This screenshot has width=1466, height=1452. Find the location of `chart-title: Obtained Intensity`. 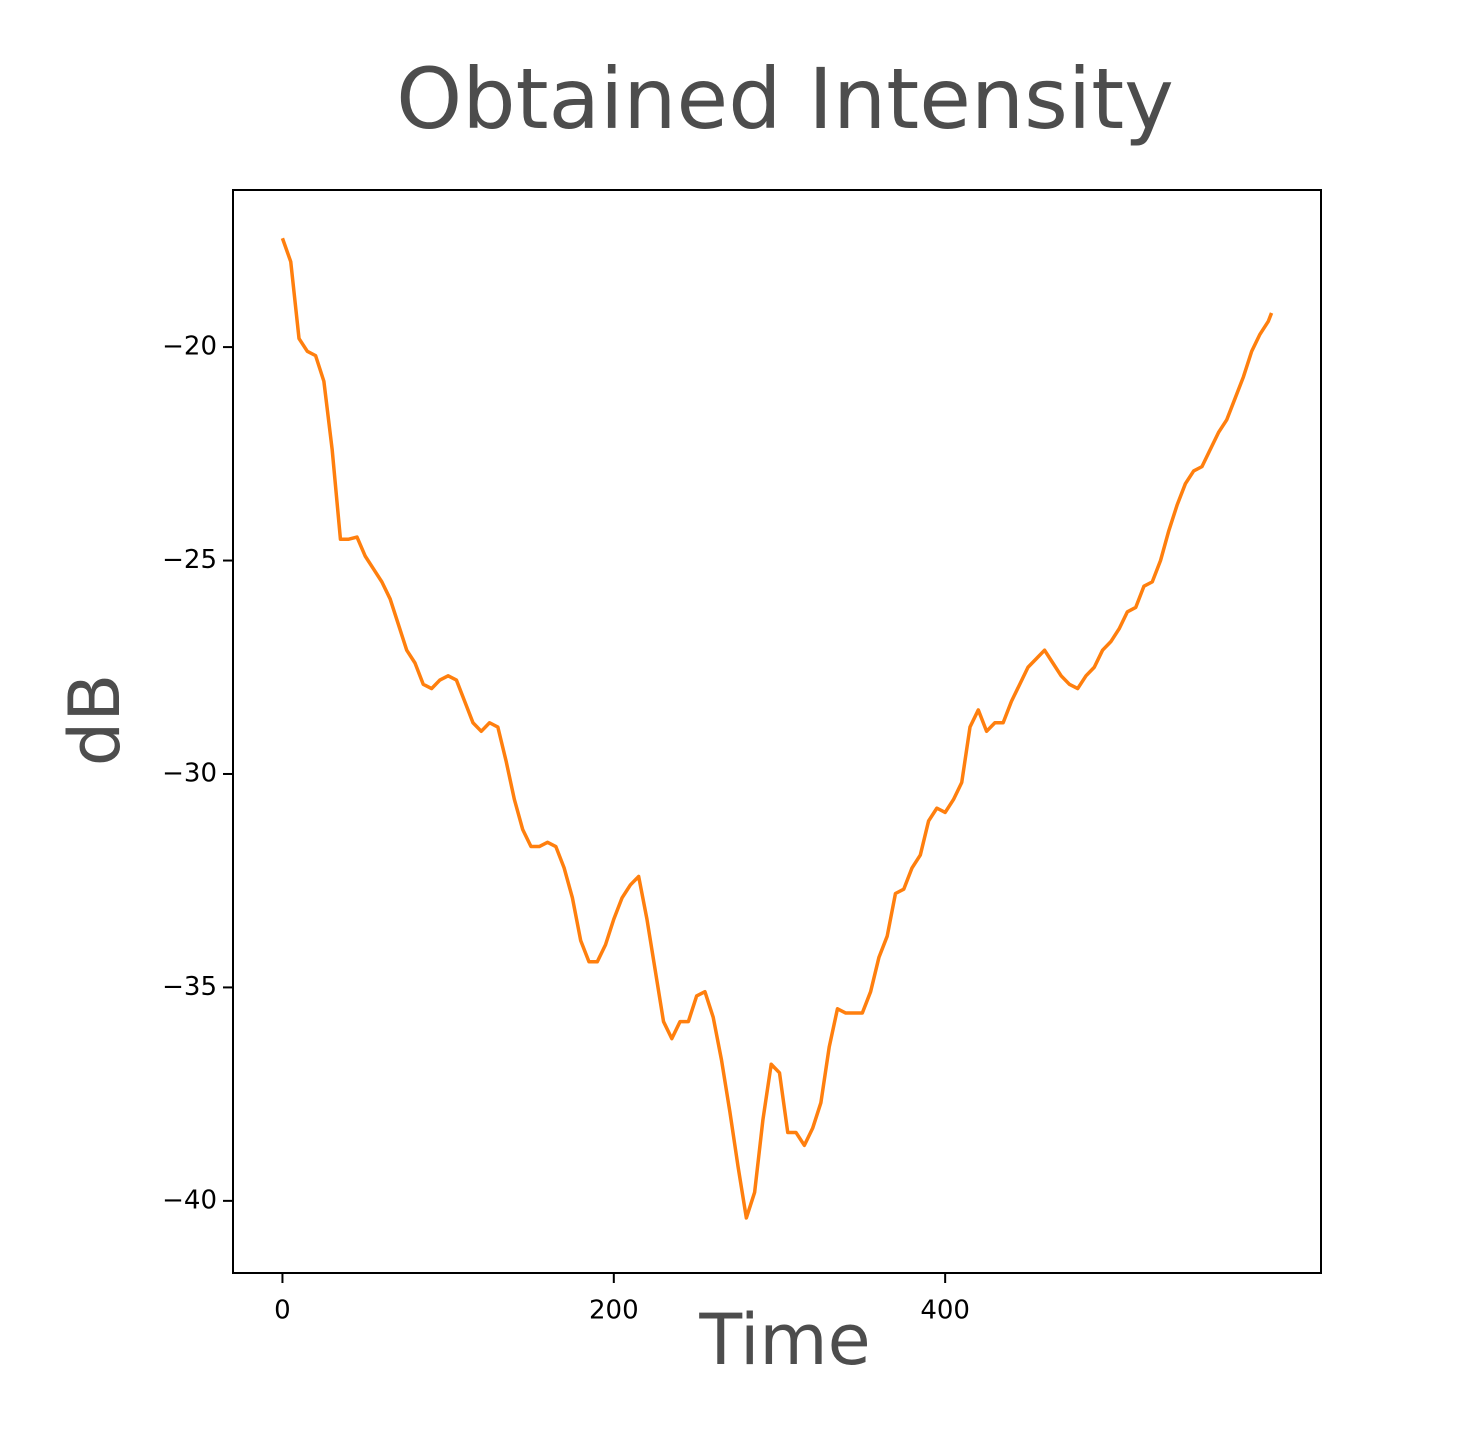

chart-title: Obtained Intensity is located at coordinates (785, 99).